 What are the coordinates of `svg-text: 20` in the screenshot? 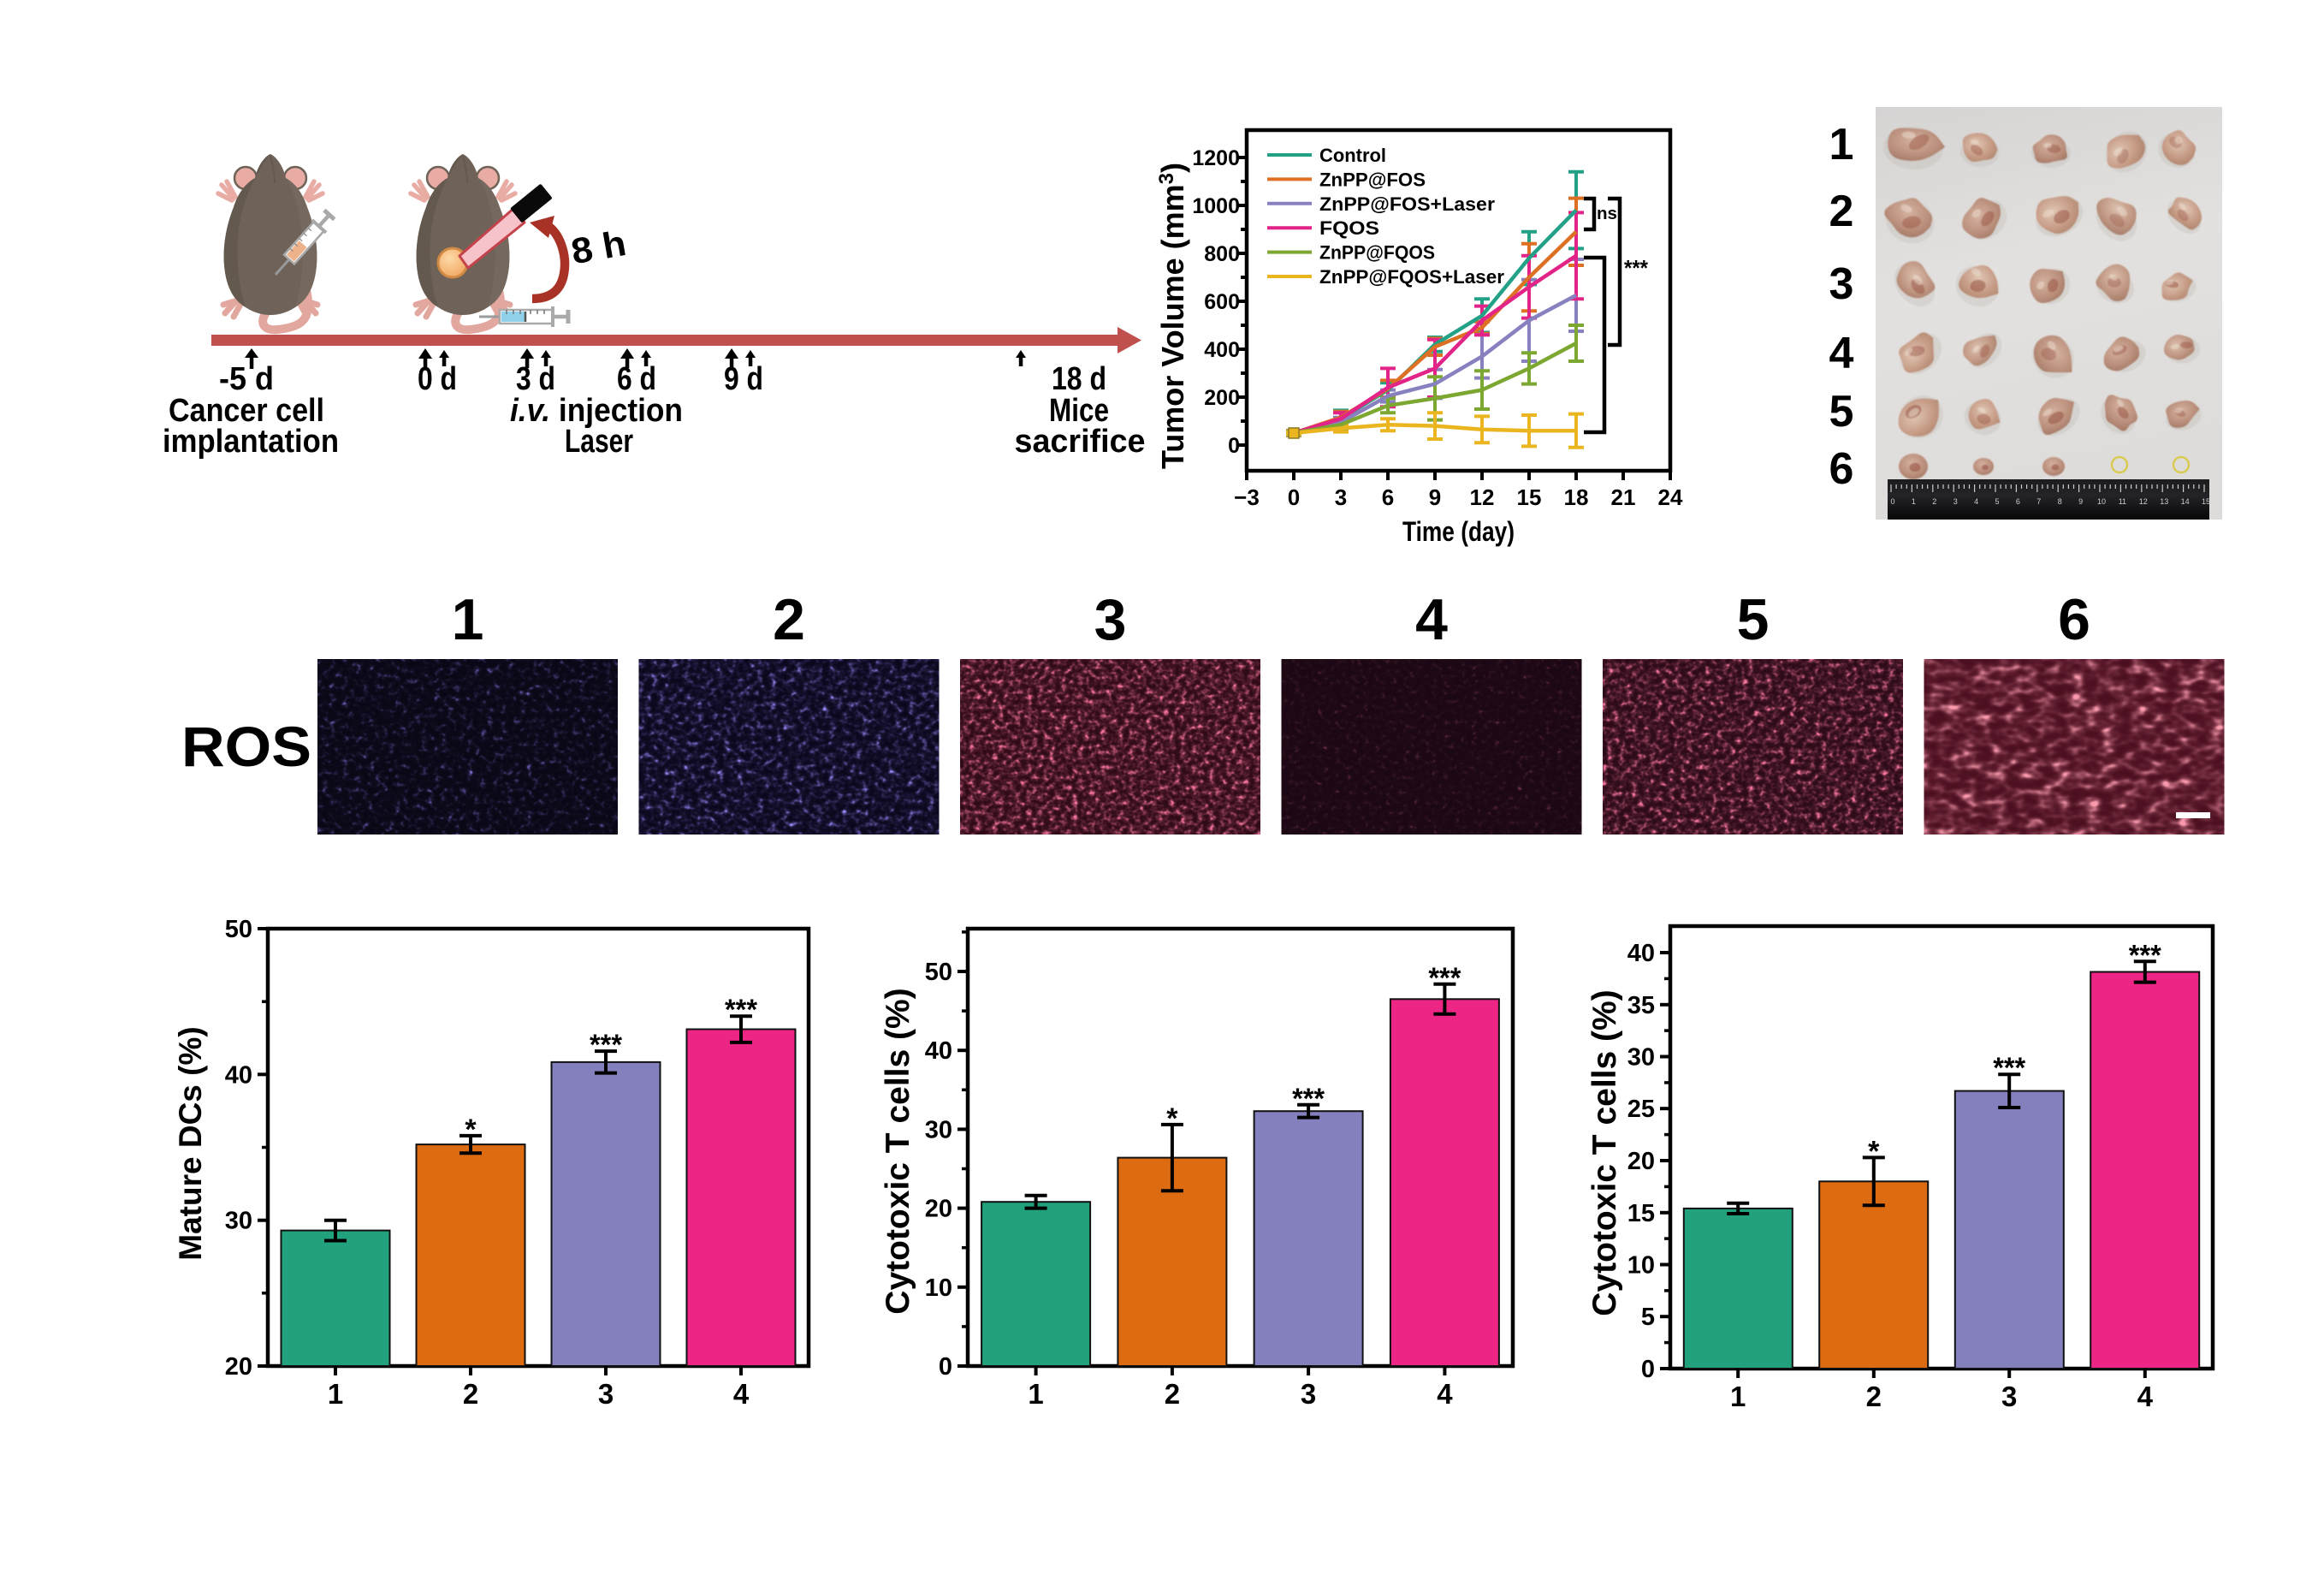 It's located at (1641, 1161).